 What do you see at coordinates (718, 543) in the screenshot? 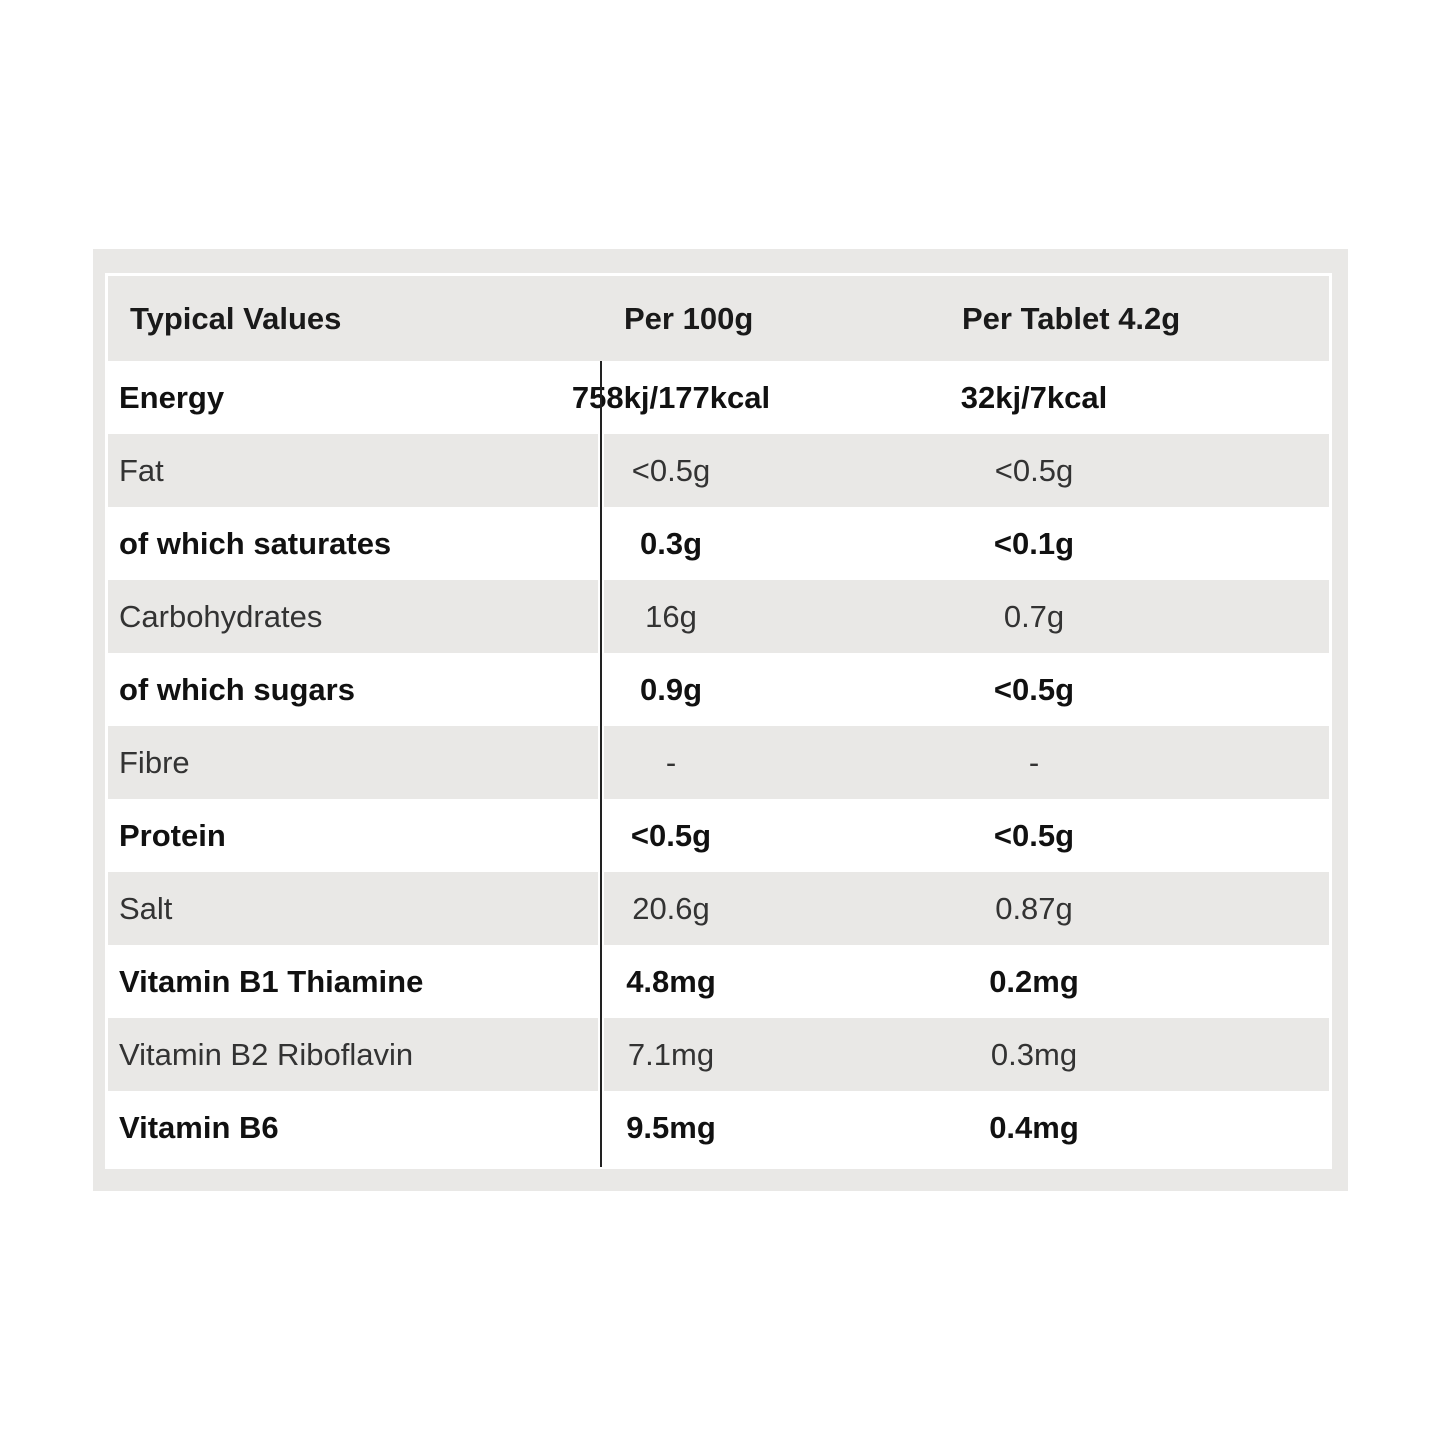
I see `table-row: of which saturates 0.3g <0.1g` at bounding box center [718, 543].